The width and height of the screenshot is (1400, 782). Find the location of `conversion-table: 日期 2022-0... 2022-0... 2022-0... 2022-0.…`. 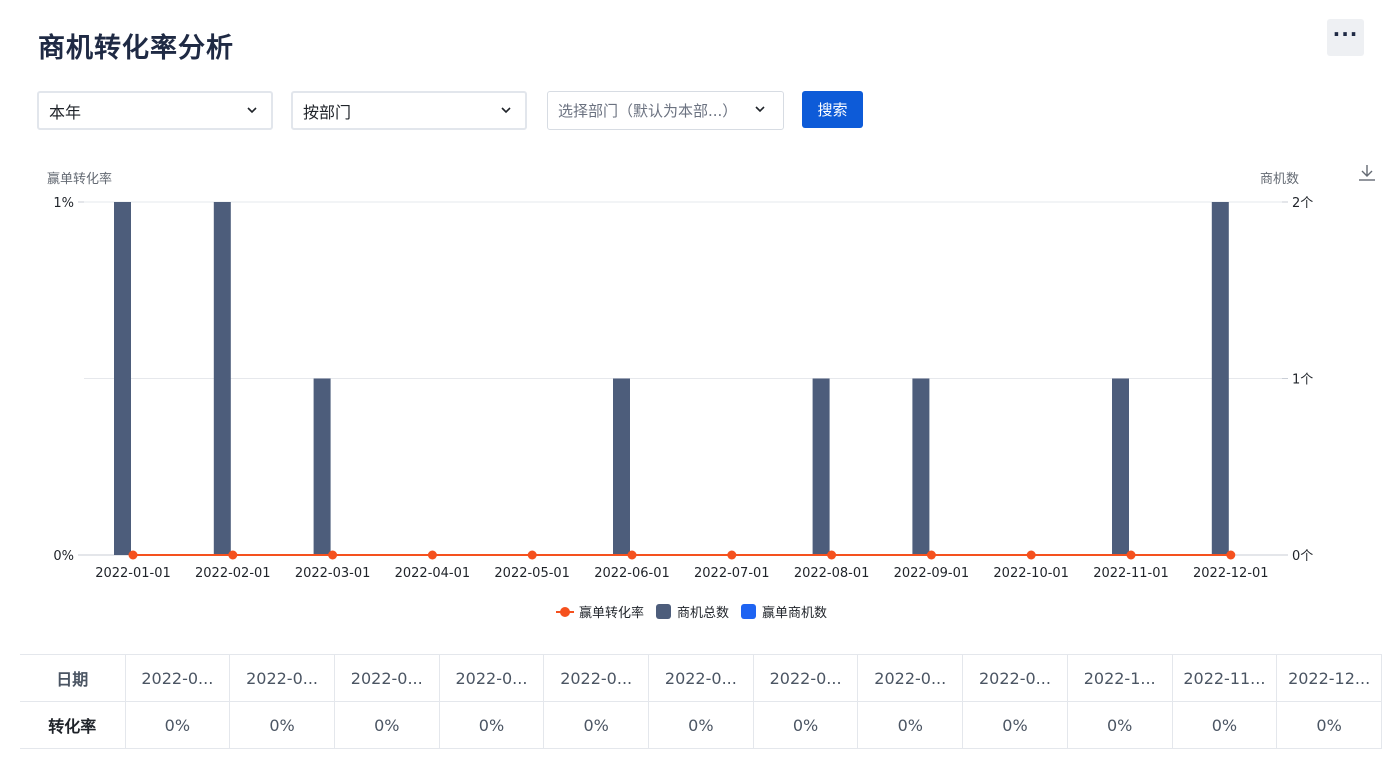

conversion-table: 日期 2022-0... 2022-0... 2022-0... 2022-0.… is located at coordinates (701, 701).